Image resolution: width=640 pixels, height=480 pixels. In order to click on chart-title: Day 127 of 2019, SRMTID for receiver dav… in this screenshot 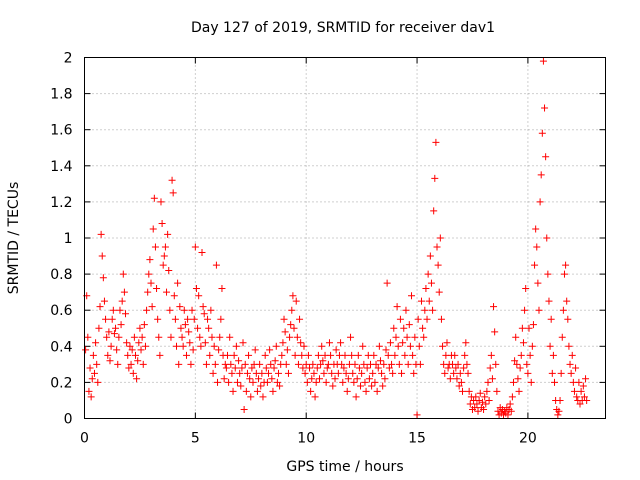, I will do `click(343, 28)`.